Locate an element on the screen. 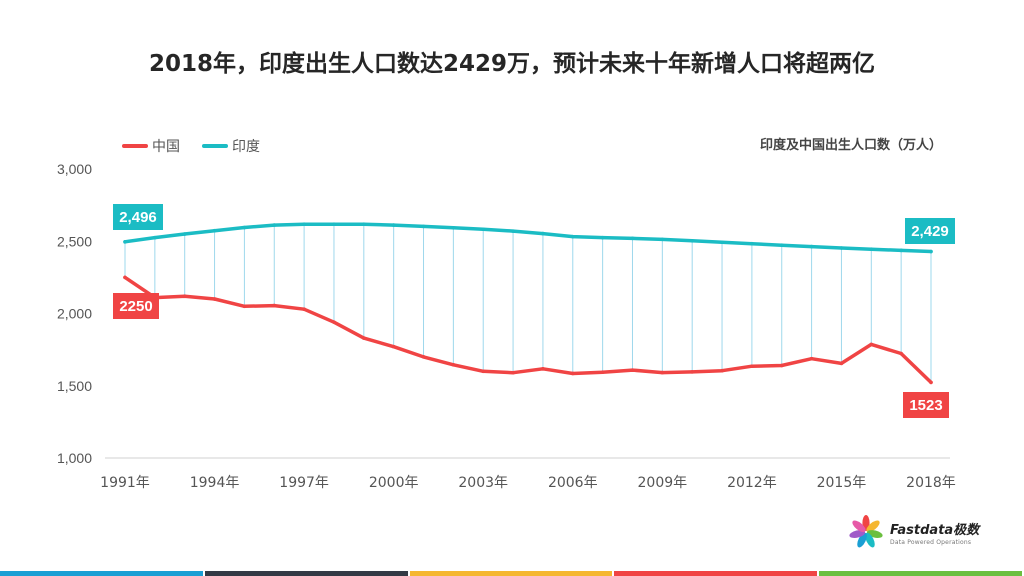 The height and width of the screenshot is (576, 1024). logo-name: Fastdata极数 is located at coordinates (935, 530).